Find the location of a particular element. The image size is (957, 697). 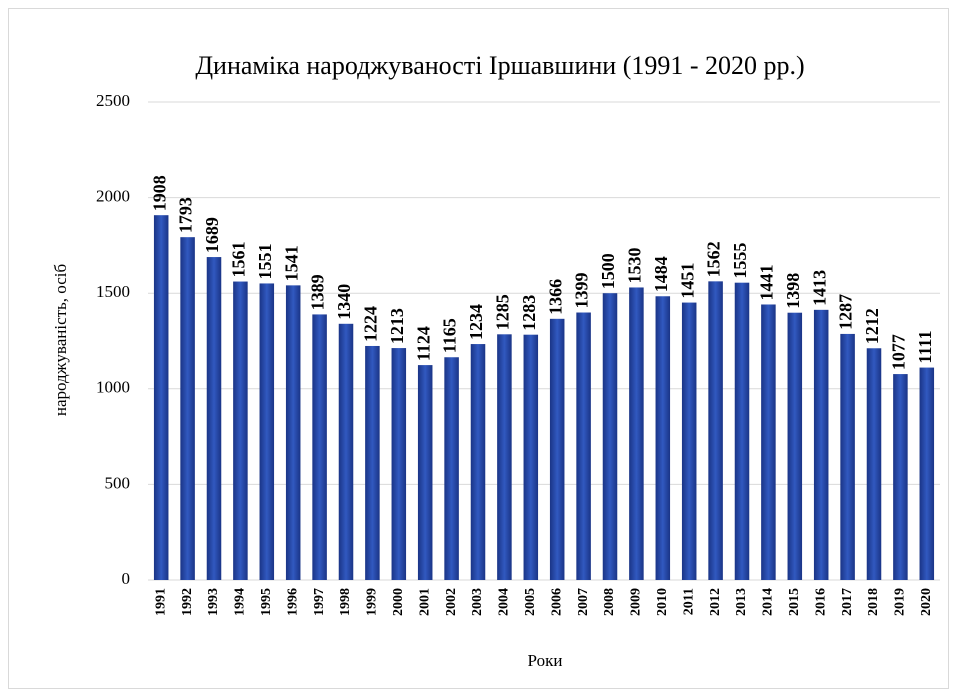

y-tick-label: 1000 is located at coordinates (113, 387).